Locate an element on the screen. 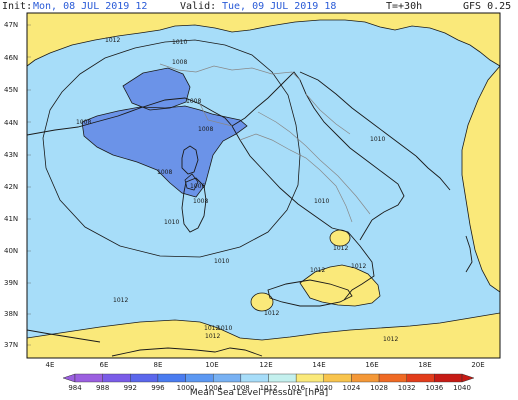  lat-label: 40N is located at coordinates (11, 251).